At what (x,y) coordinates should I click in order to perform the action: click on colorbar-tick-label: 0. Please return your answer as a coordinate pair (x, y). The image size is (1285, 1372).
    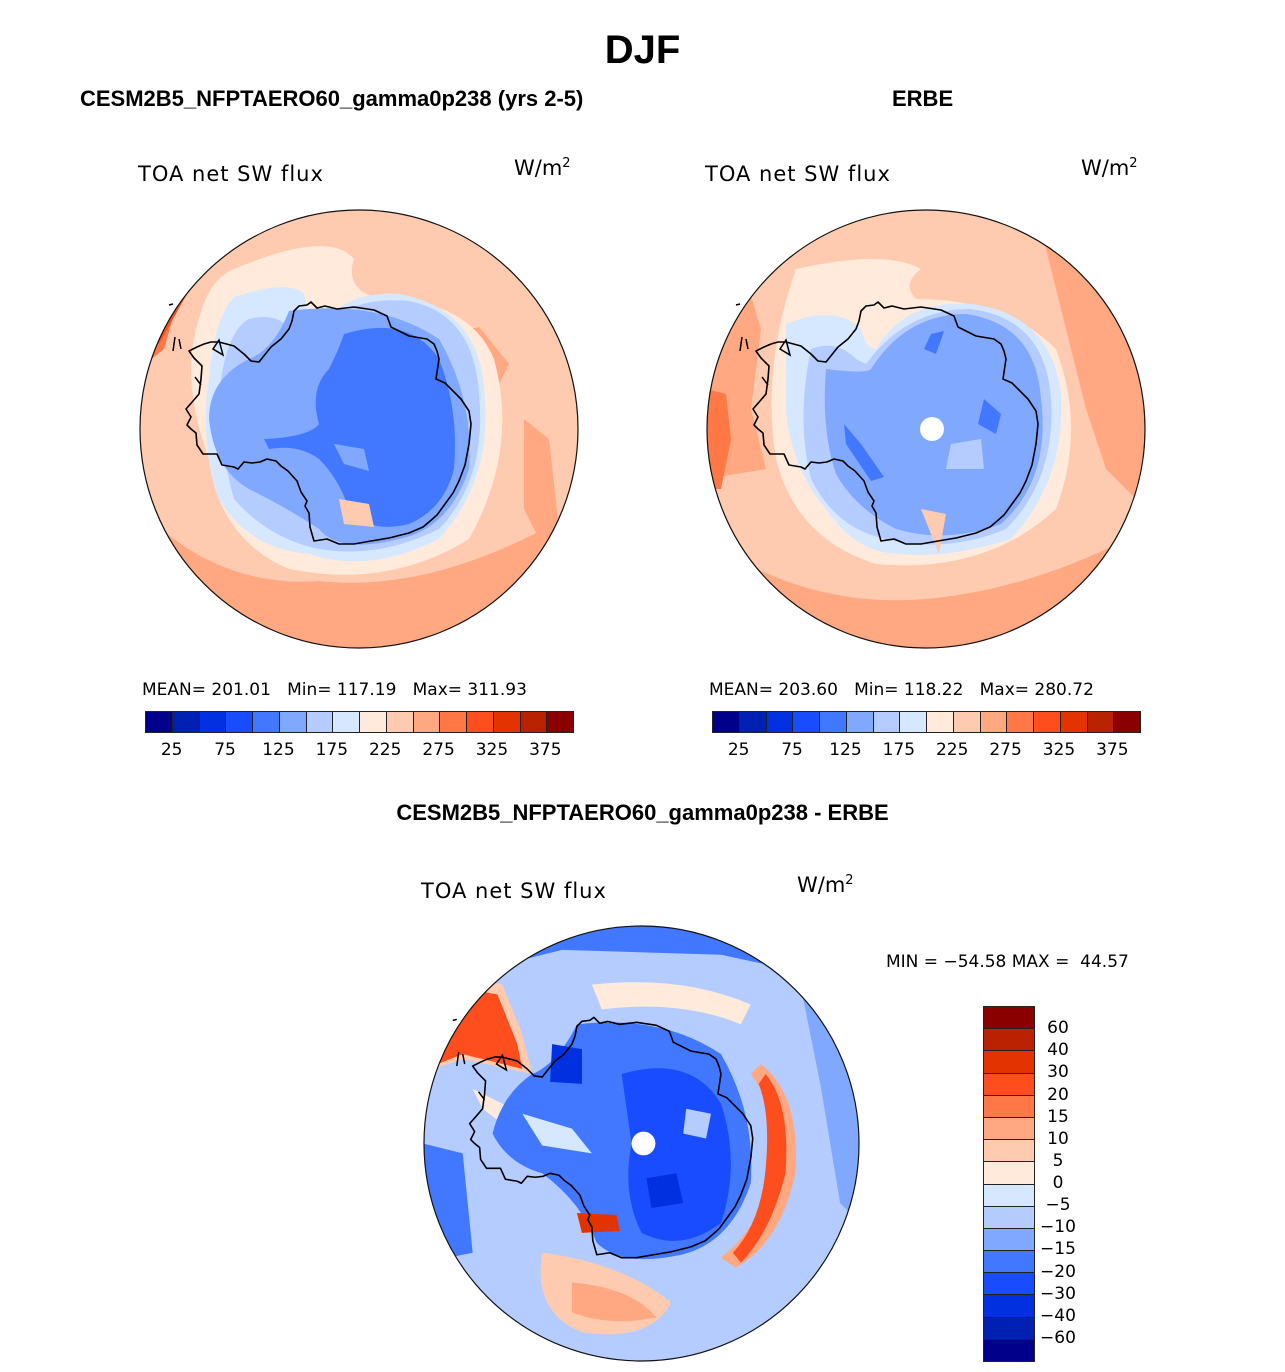
    Looking at the image, I should click on (1058, 1183).